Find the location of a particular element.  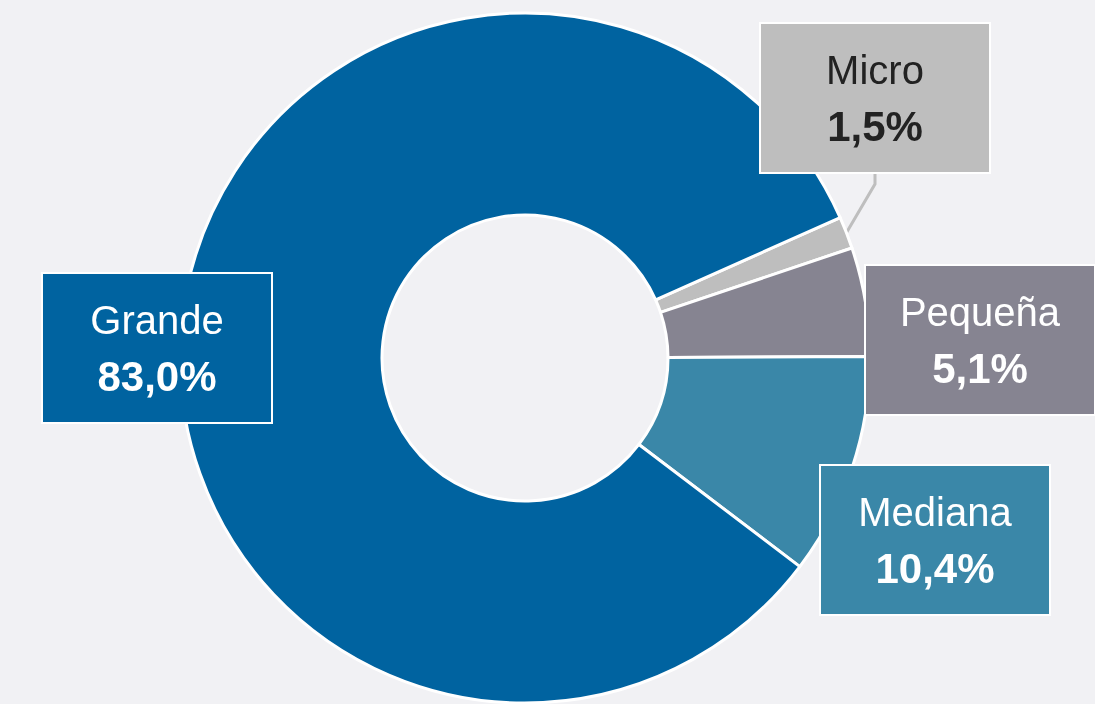

data-label: 10,4% is located at coordinates (935, 568).